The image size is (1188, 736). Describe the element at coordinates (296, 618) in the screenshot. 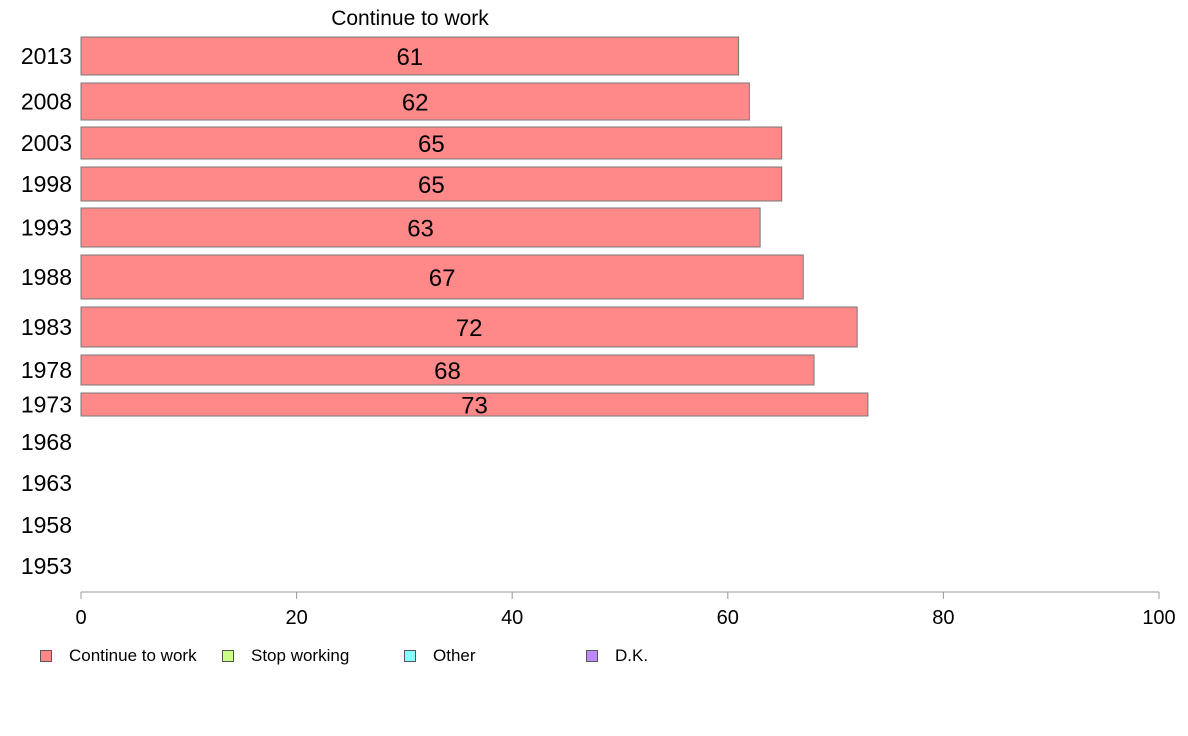

I see `x-tick-label: 20` at that location.